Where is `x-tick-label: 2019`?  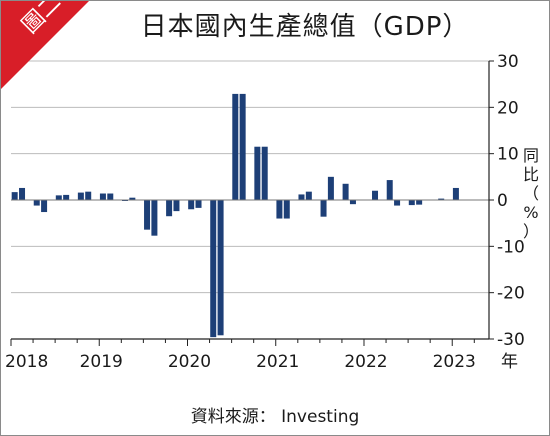
x-tick-label: 2019 is located at coordinates (101, 362).